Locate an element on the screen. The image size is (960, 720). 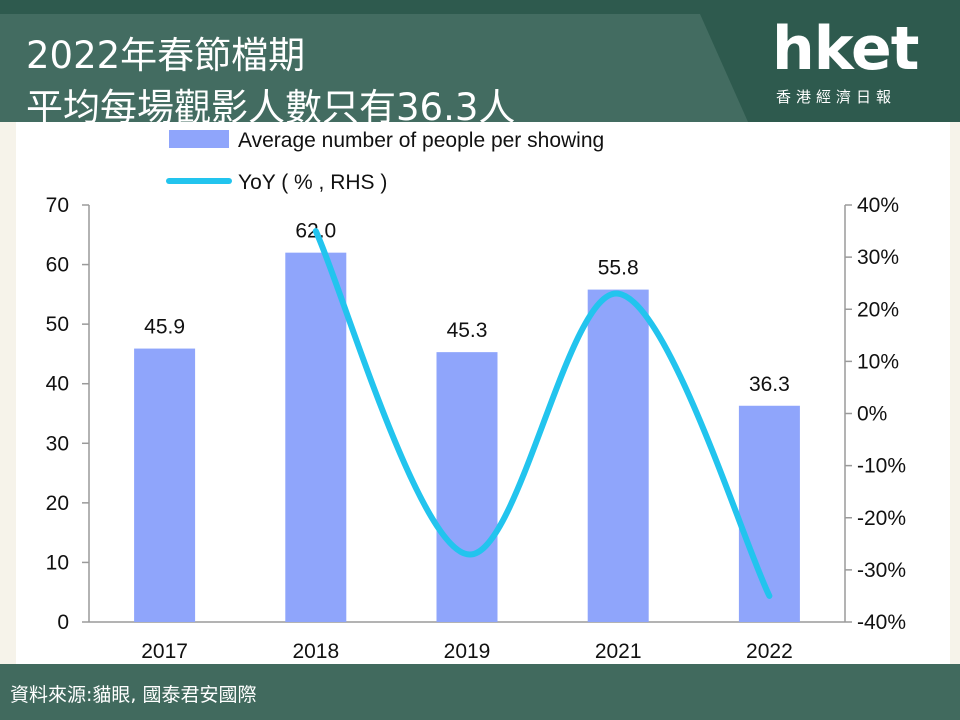
right-axis-tick-label: -10% is located at coordinates (881, 466).